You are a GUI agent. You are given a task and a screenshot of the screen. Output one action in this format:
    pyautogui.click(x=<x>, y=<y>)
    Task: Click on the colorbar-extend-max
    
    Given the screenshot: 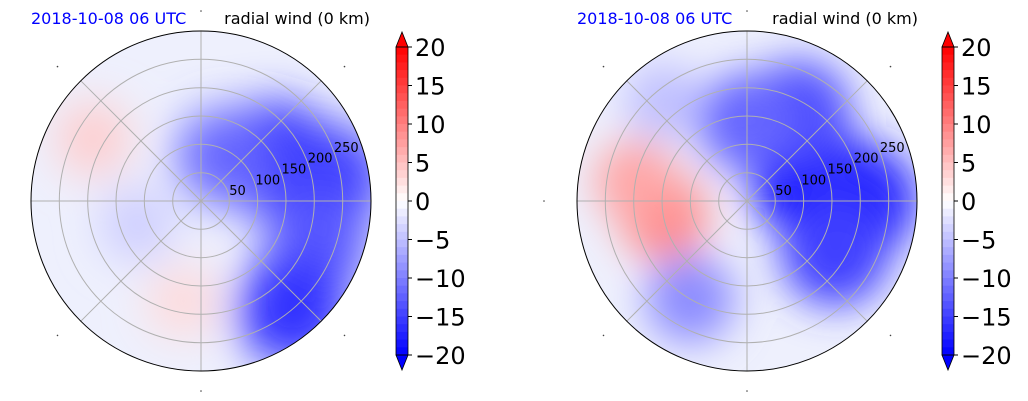 What is the action you would take?
    pyautogui.click(x=948, y=39)
    